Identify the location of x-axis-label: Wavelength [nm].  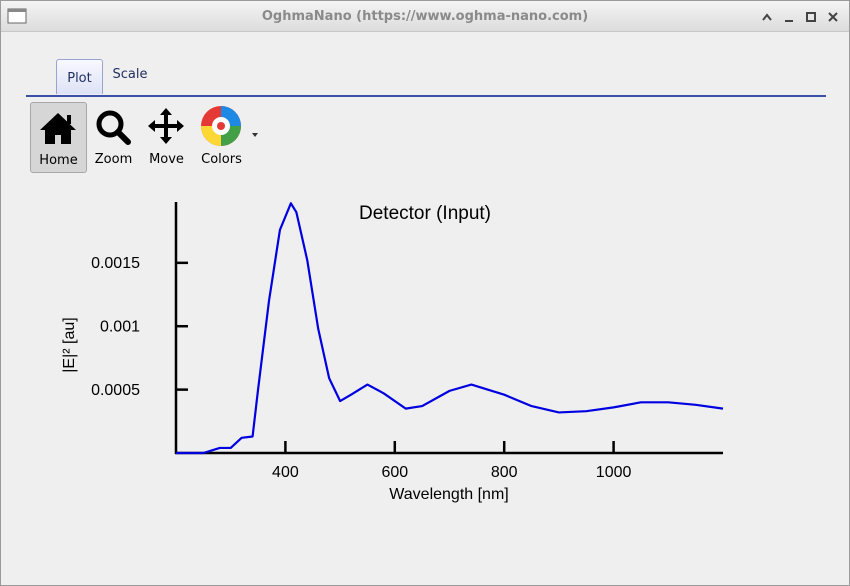
(448, 494).